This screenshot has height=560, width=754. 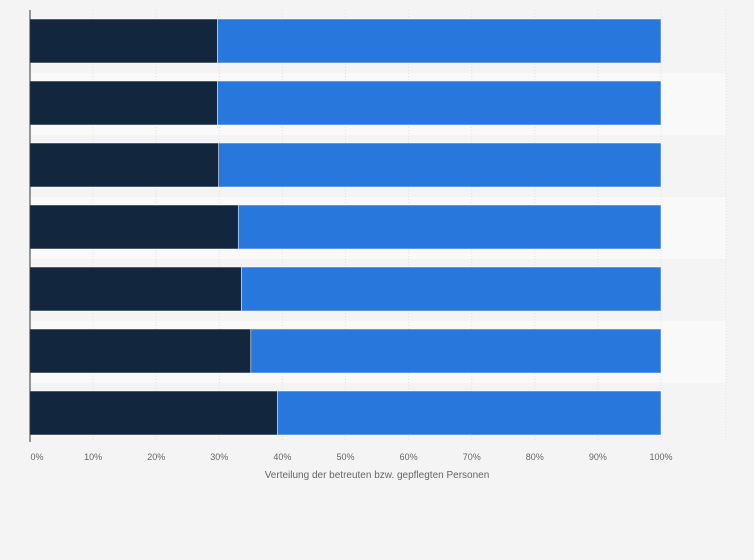 I want to click on x-tick-label: 20%, so click(x=156, y=457).